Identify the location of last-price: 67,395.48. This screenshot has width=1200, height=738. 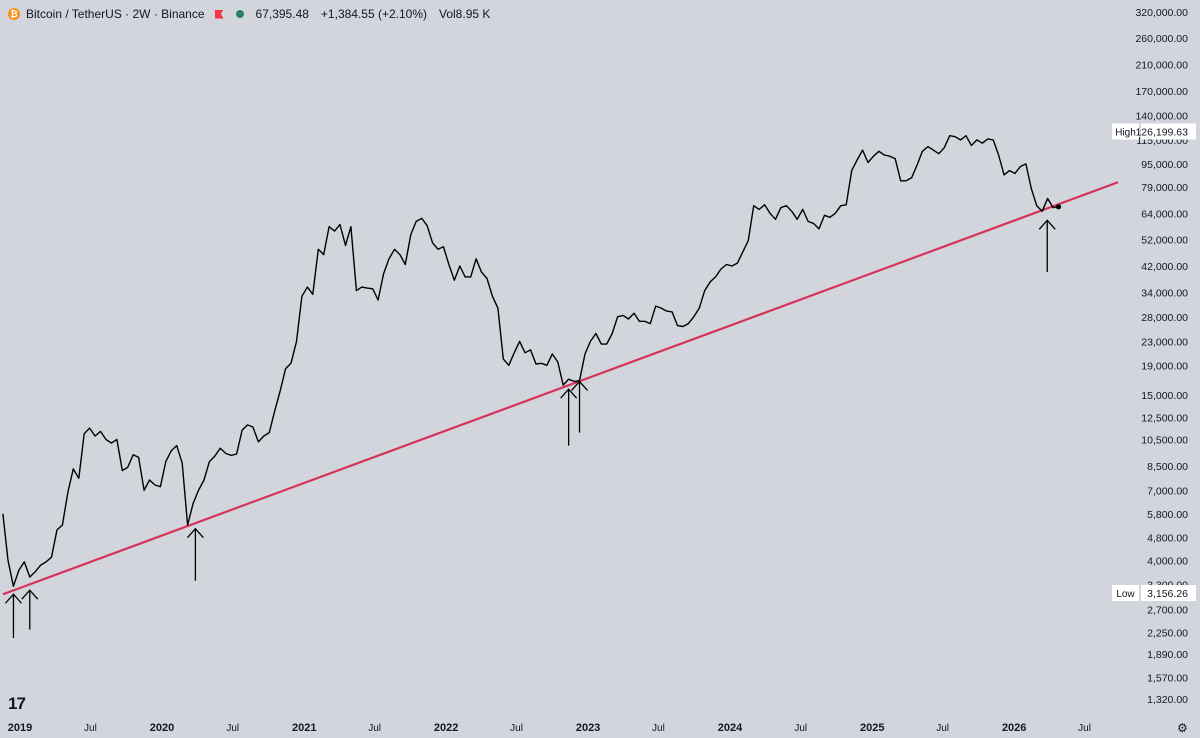
(282, 14).